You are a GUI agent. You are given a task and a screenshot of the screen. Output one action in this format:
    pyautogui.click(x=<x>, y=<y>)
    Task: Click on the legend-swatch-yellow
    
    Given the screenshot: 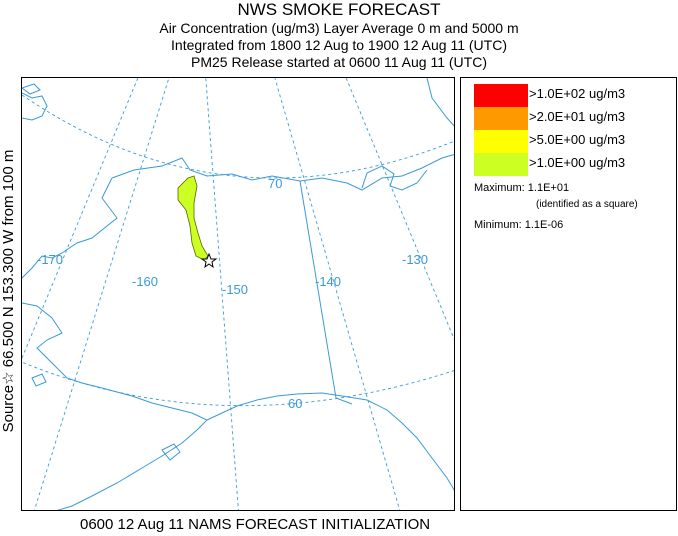 What is the action you would take?
    pyautogui.click(x=501, y=141)
    